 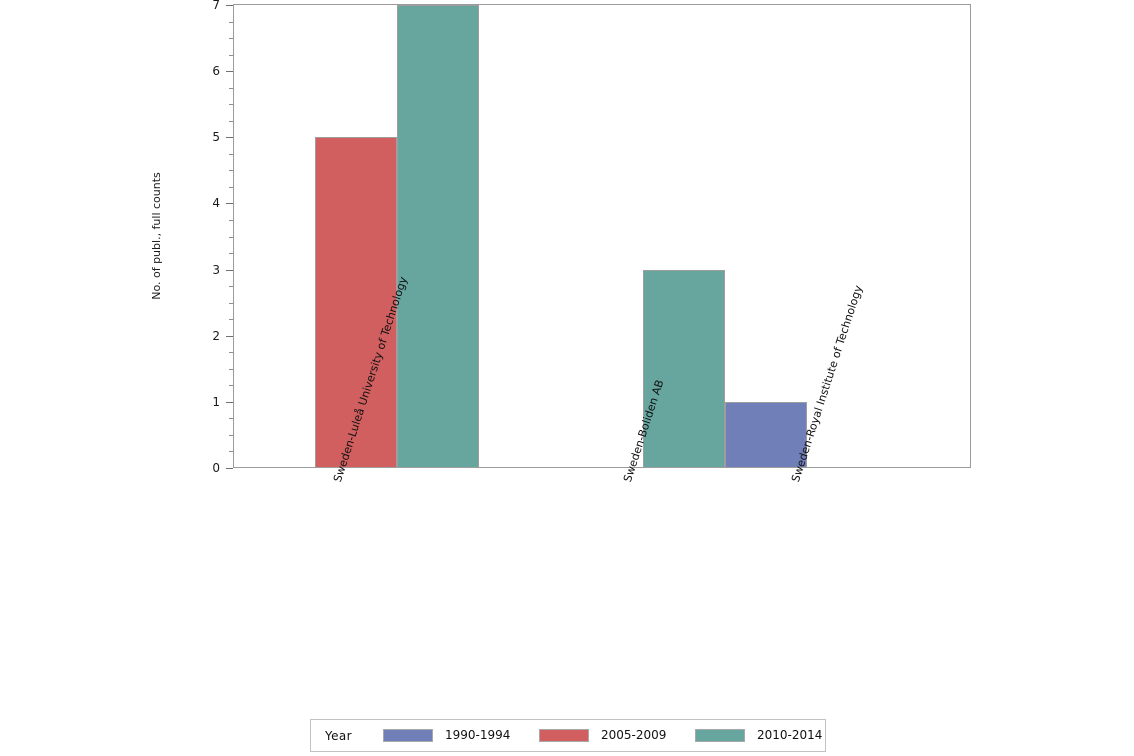 I want to click on y-tick-label: 4, so click(x=205, y=203).